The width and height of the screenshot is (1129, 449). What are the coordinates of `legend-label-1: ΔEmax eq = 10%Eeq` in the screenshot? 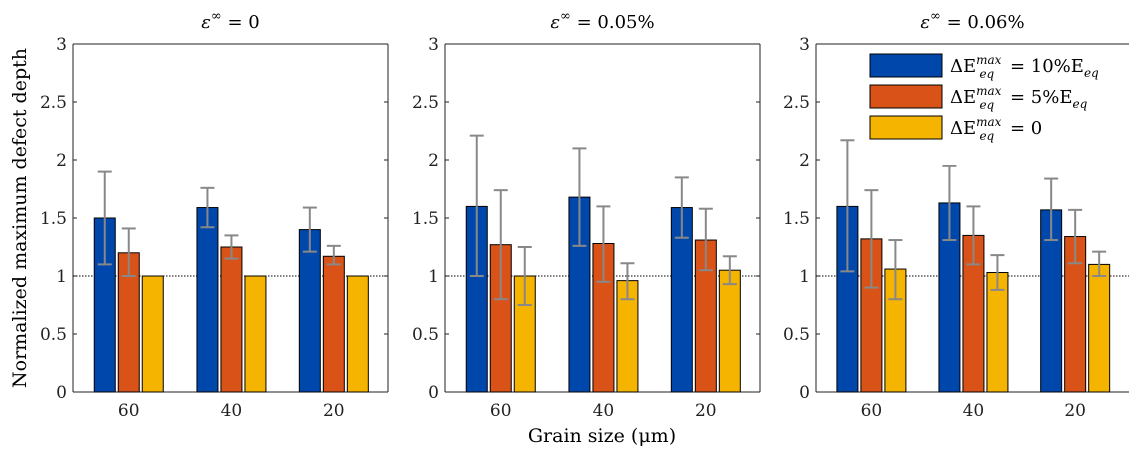 It's located at (1024, 67).